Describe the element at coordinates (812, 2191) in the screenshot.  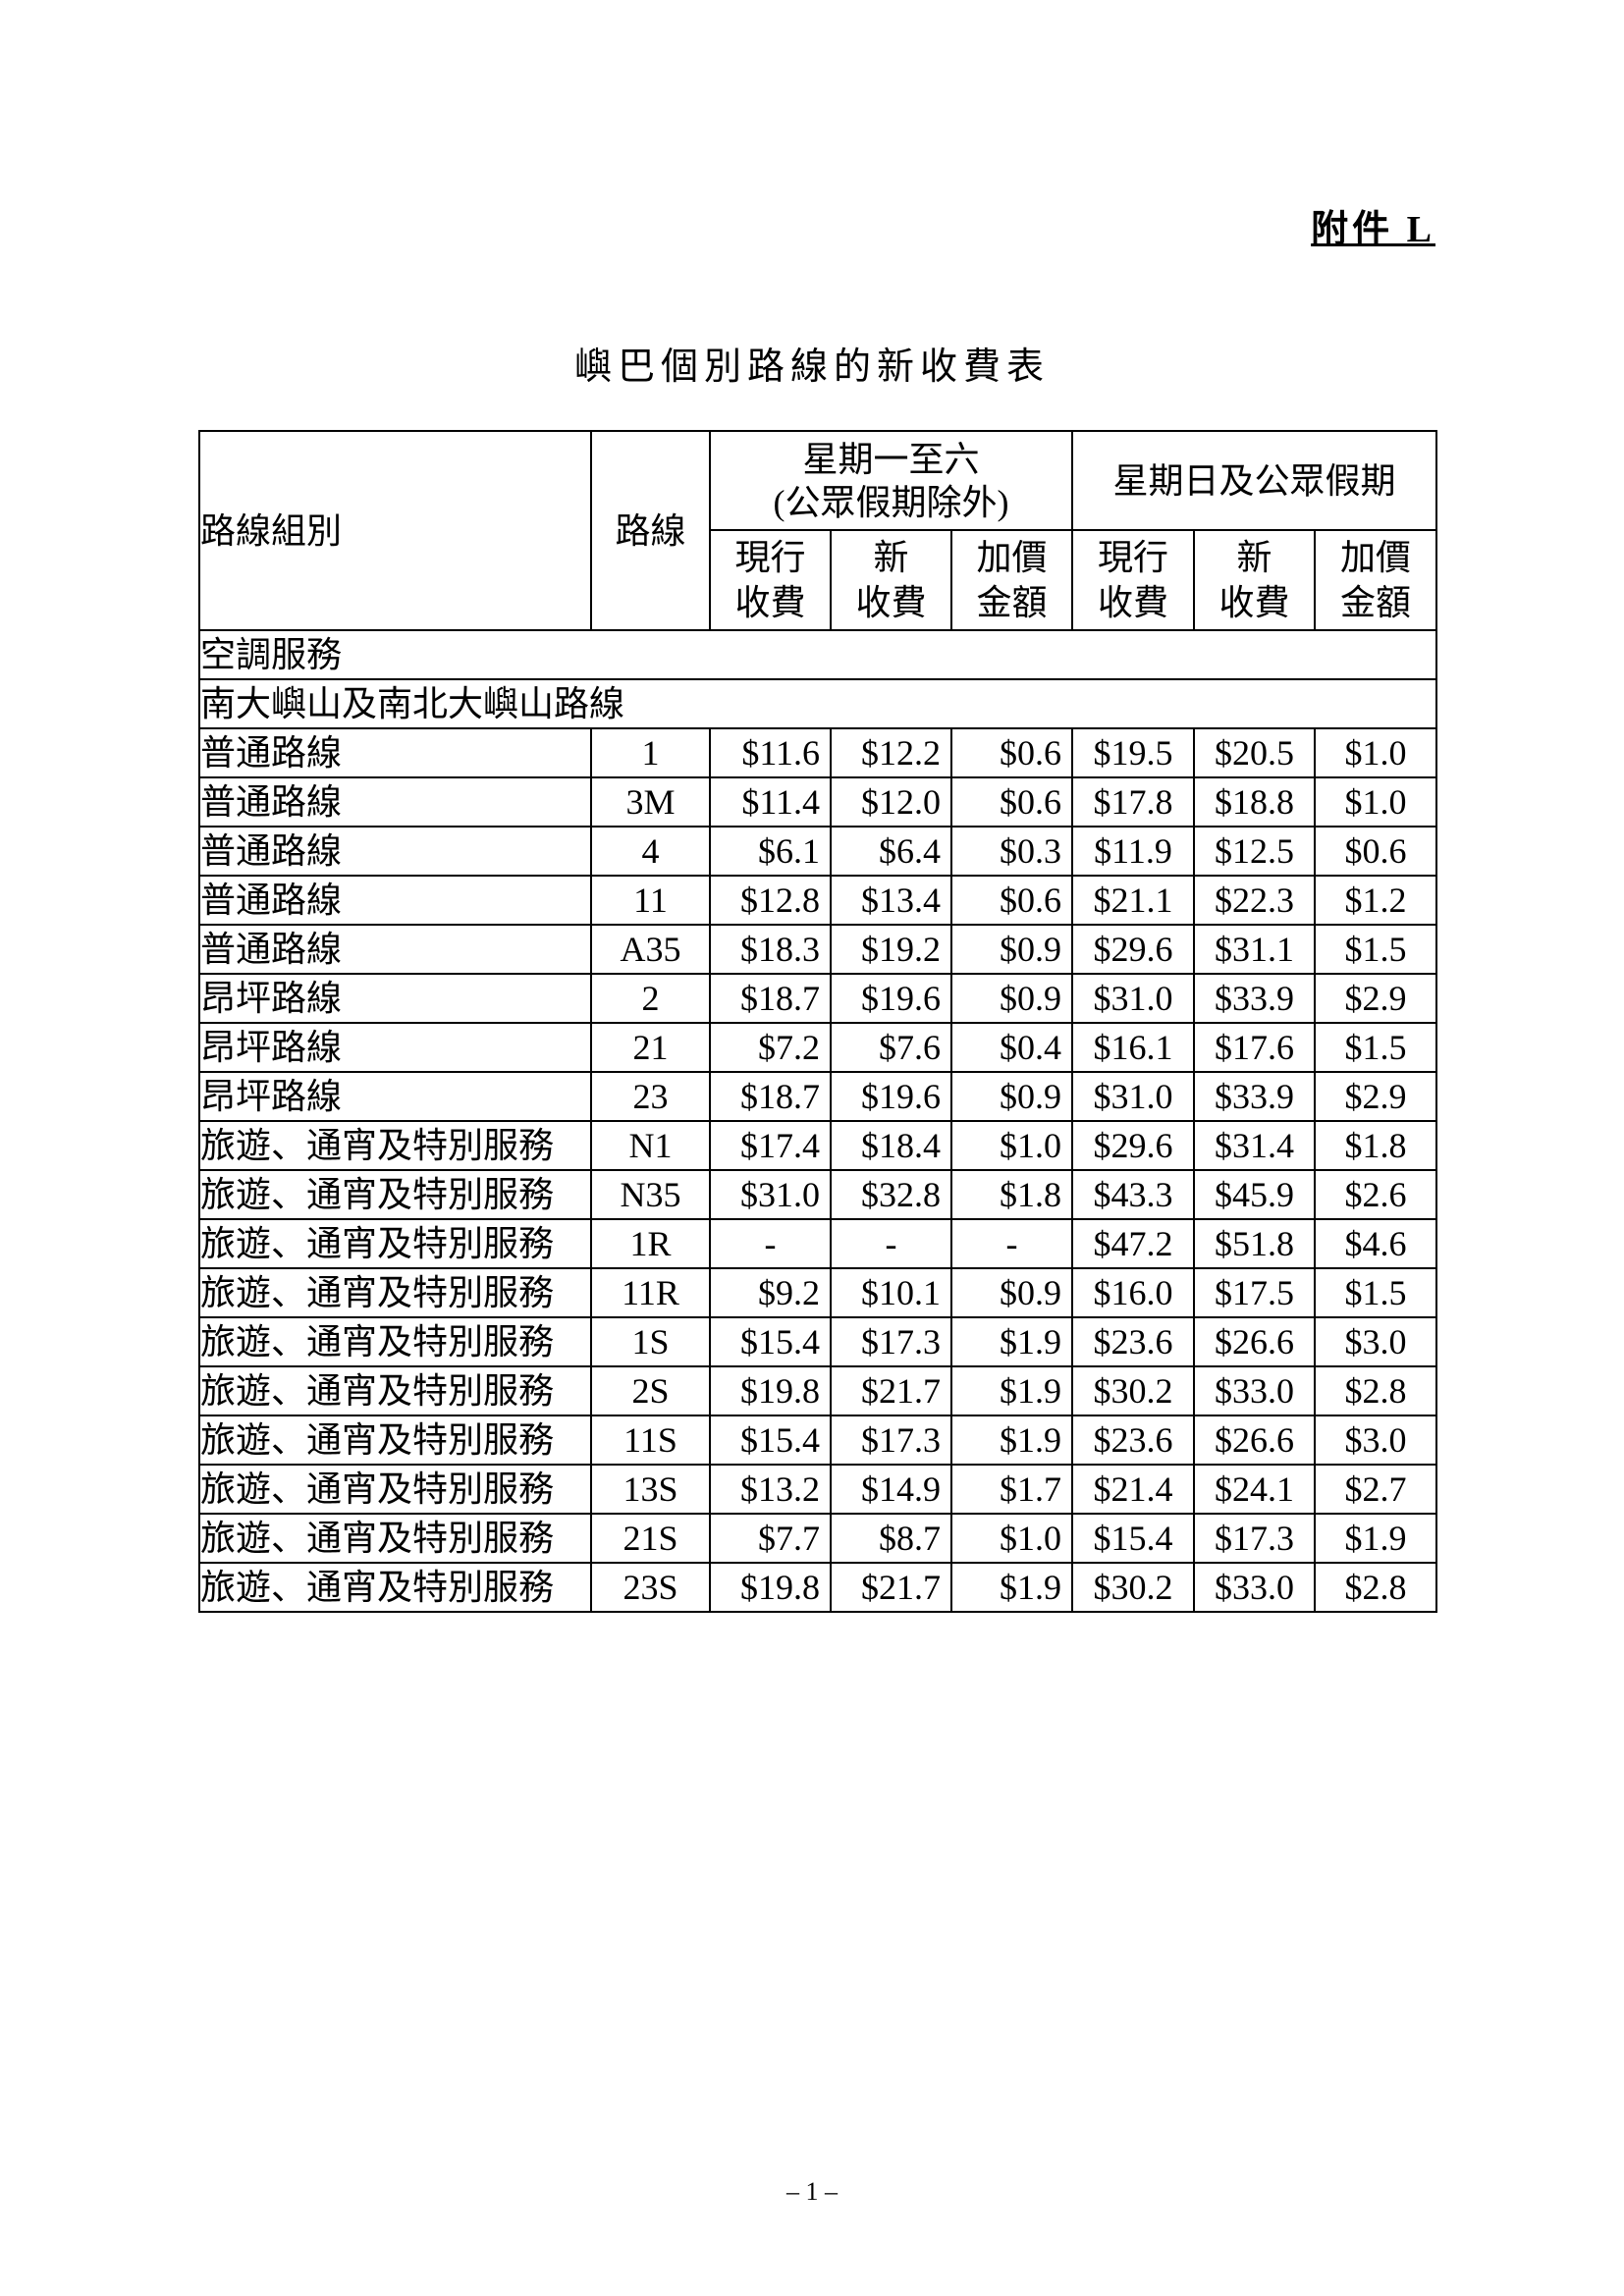
I see `page-number: – 1 –` at that location.